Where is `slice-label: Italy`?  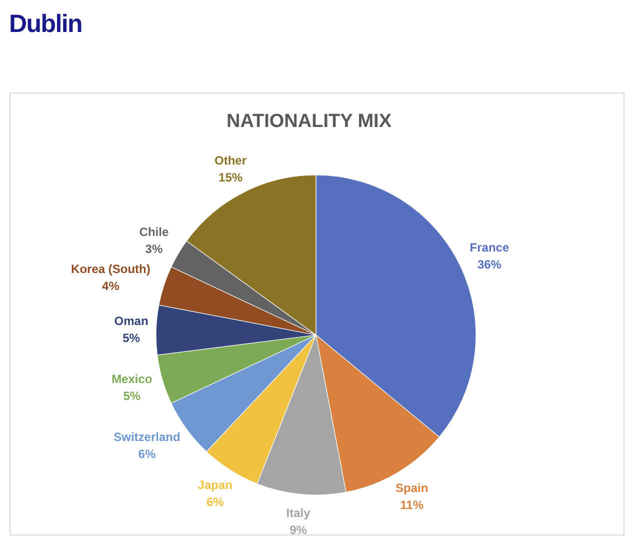 slice-label: Italy is located at coordinates (298, 513).